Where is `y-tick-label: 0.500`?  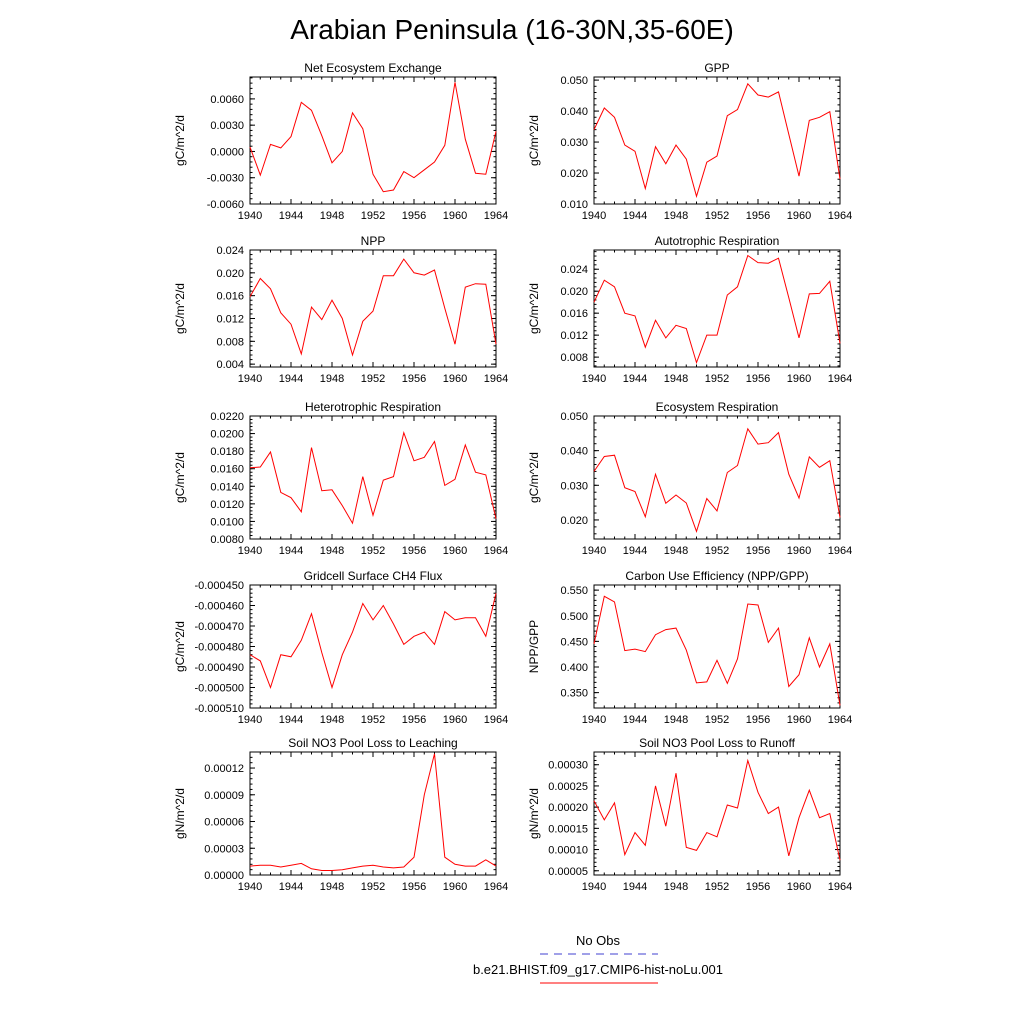
y-tick-label: 0.500 is located at coordinates (574, 617).